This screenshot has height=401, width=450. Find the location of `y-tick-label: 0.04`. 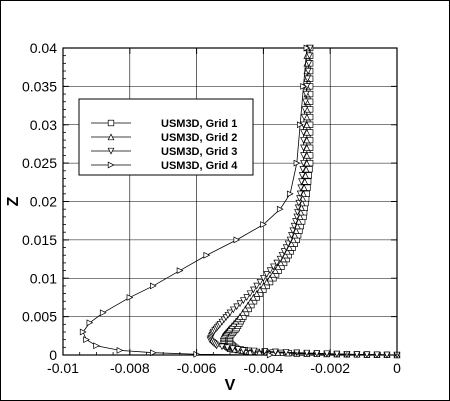

y-tick-label: 0.04 is located at coordinates (43, 48).